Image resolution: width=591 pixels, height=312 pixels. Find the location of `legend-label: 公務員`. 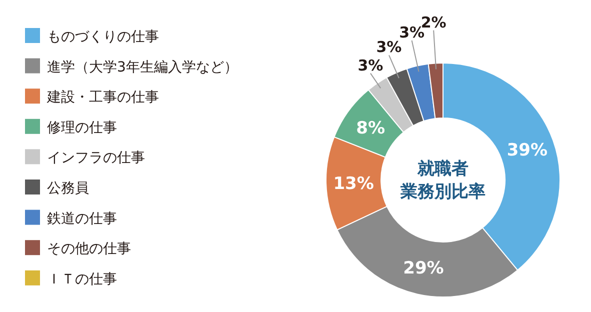

legend-label: 公務員 is located at coordinates (68, 188).